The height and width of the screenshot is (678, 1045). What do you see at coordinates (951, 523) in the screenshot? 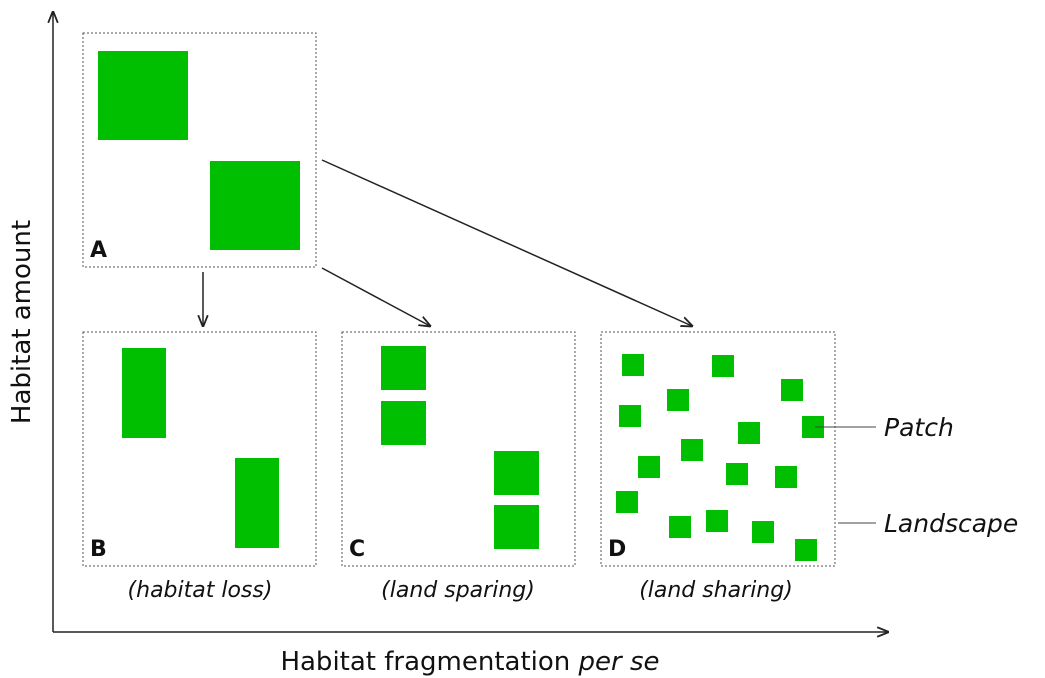
I see `annotation: Landscape` at bounding box center [951, 523].